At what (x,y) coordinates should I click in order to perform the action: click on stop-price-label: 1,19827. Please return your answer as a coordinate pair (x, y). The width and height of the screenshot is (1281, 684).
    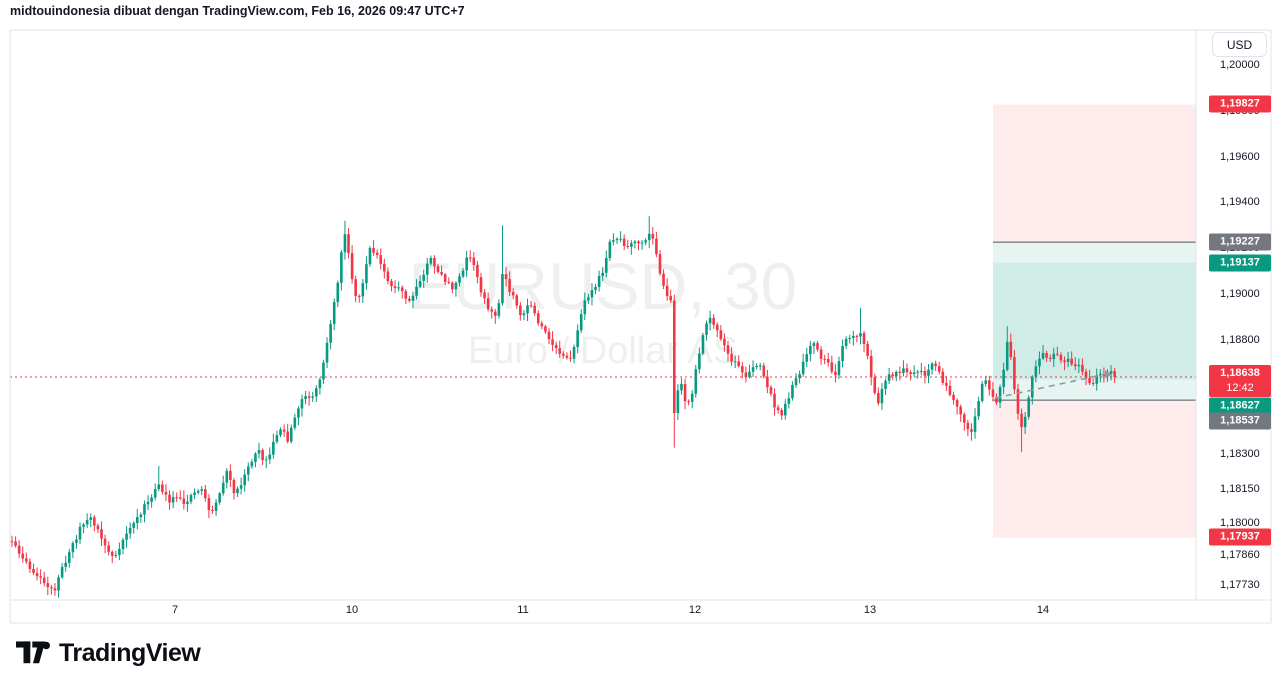
    Looking at the image, I should click on (1240, 104).